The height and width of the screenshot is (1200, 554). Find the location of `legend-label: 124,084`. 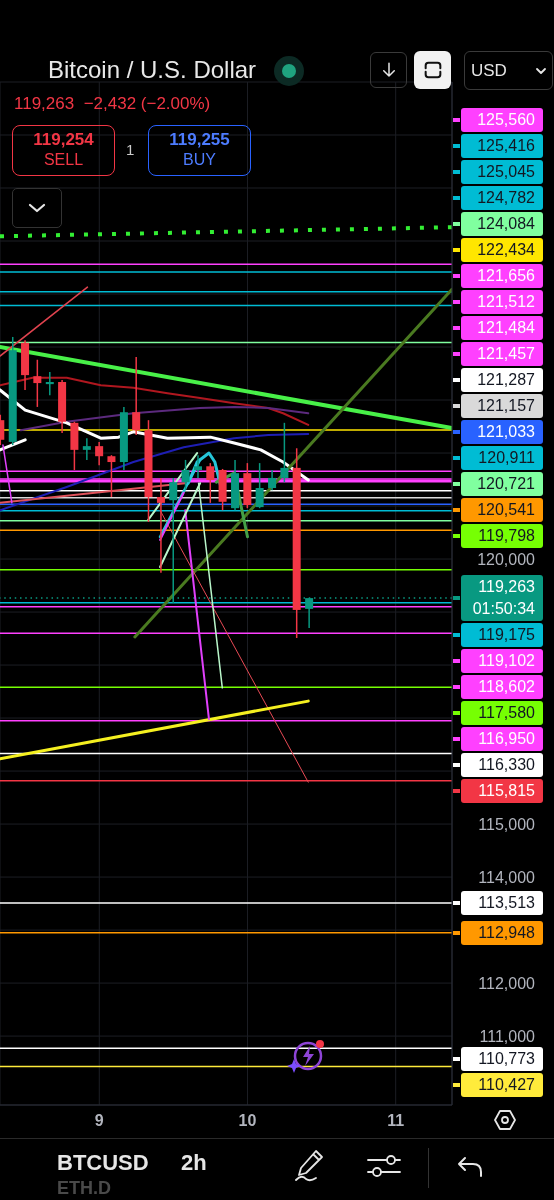

legend-label: 124,084 is located at coordinates (506, 224).